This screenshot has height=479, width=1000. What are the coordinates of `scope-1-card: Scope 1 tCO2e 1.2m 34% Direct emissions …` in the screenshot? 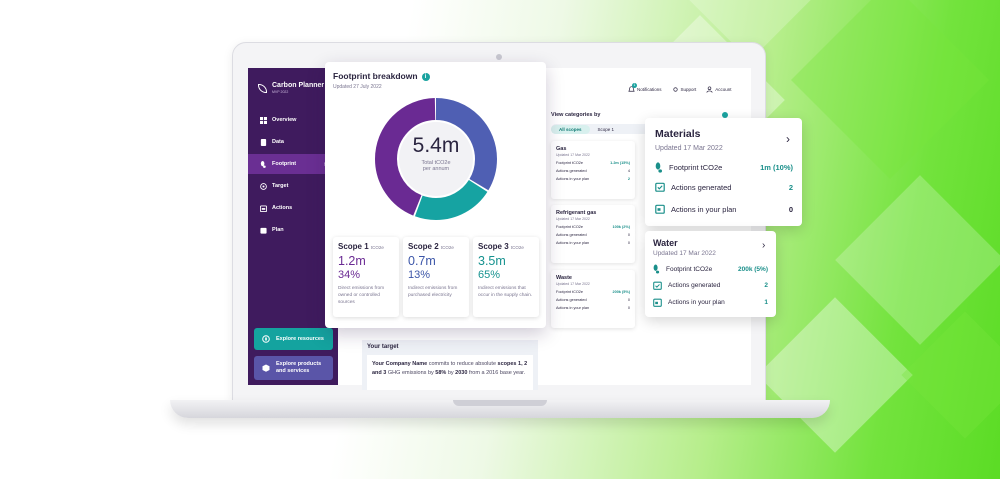 It's located at (366, 277).